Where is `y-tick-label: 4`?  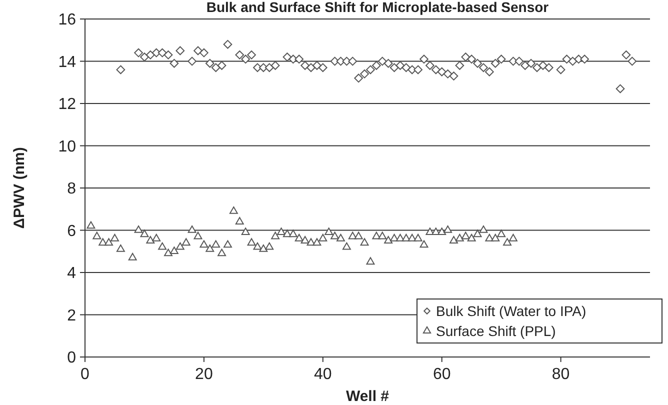
y-tick-label: 4 is located at coordinates (71, 273).